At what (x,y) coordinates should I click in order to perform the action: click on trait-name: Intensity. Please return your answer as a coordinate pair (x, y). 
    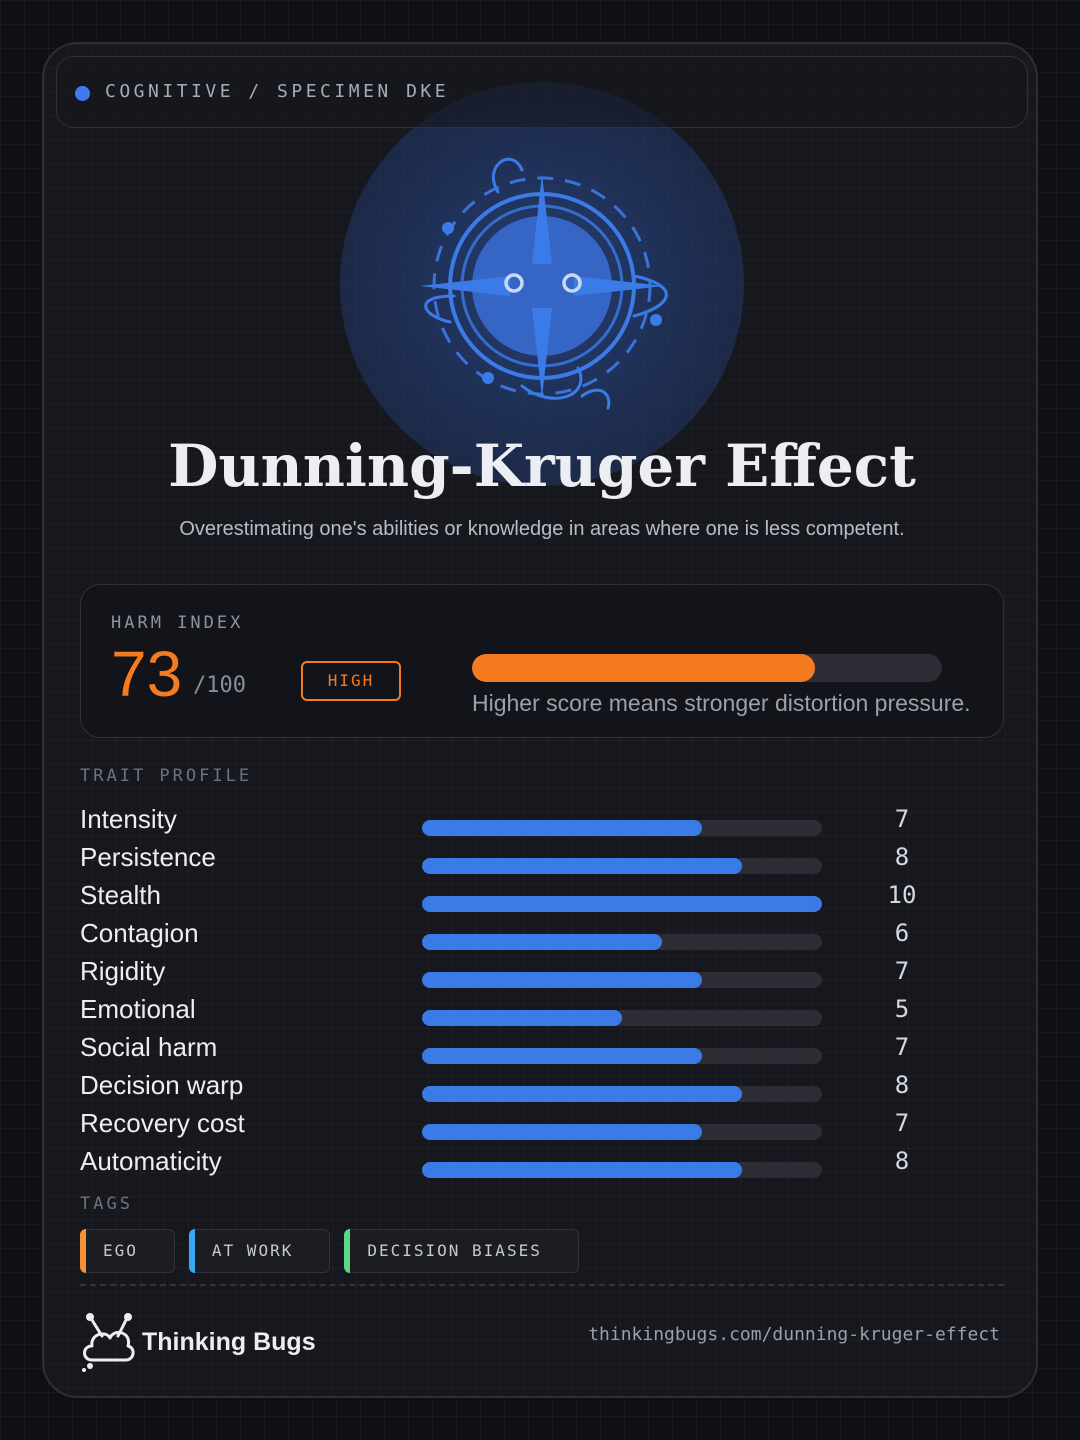
    Looking at the image, I should click on (128, 819).